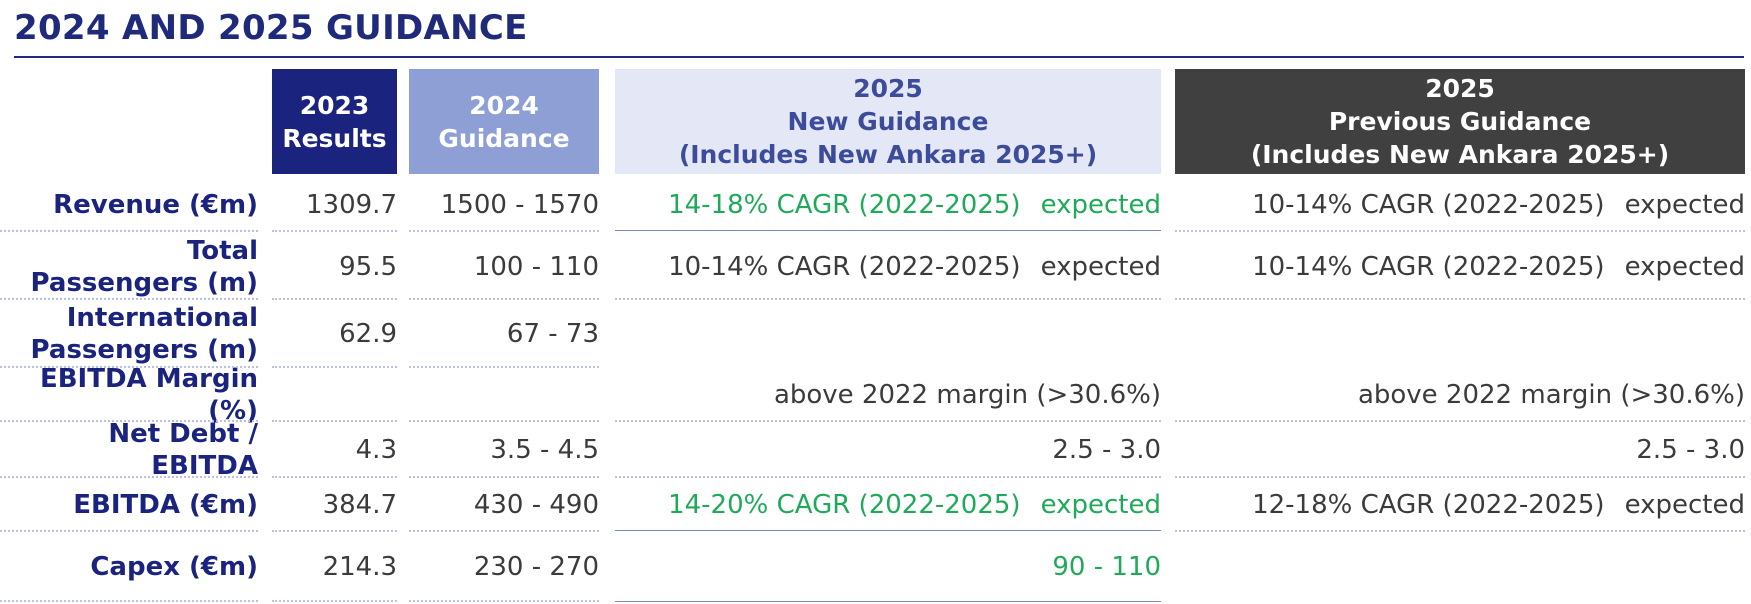  What do you see at coordinates (183, 450) in the screenshot?
I see `row-label-line: Net Debt / EBITDA` at bounding box center [183, 450].